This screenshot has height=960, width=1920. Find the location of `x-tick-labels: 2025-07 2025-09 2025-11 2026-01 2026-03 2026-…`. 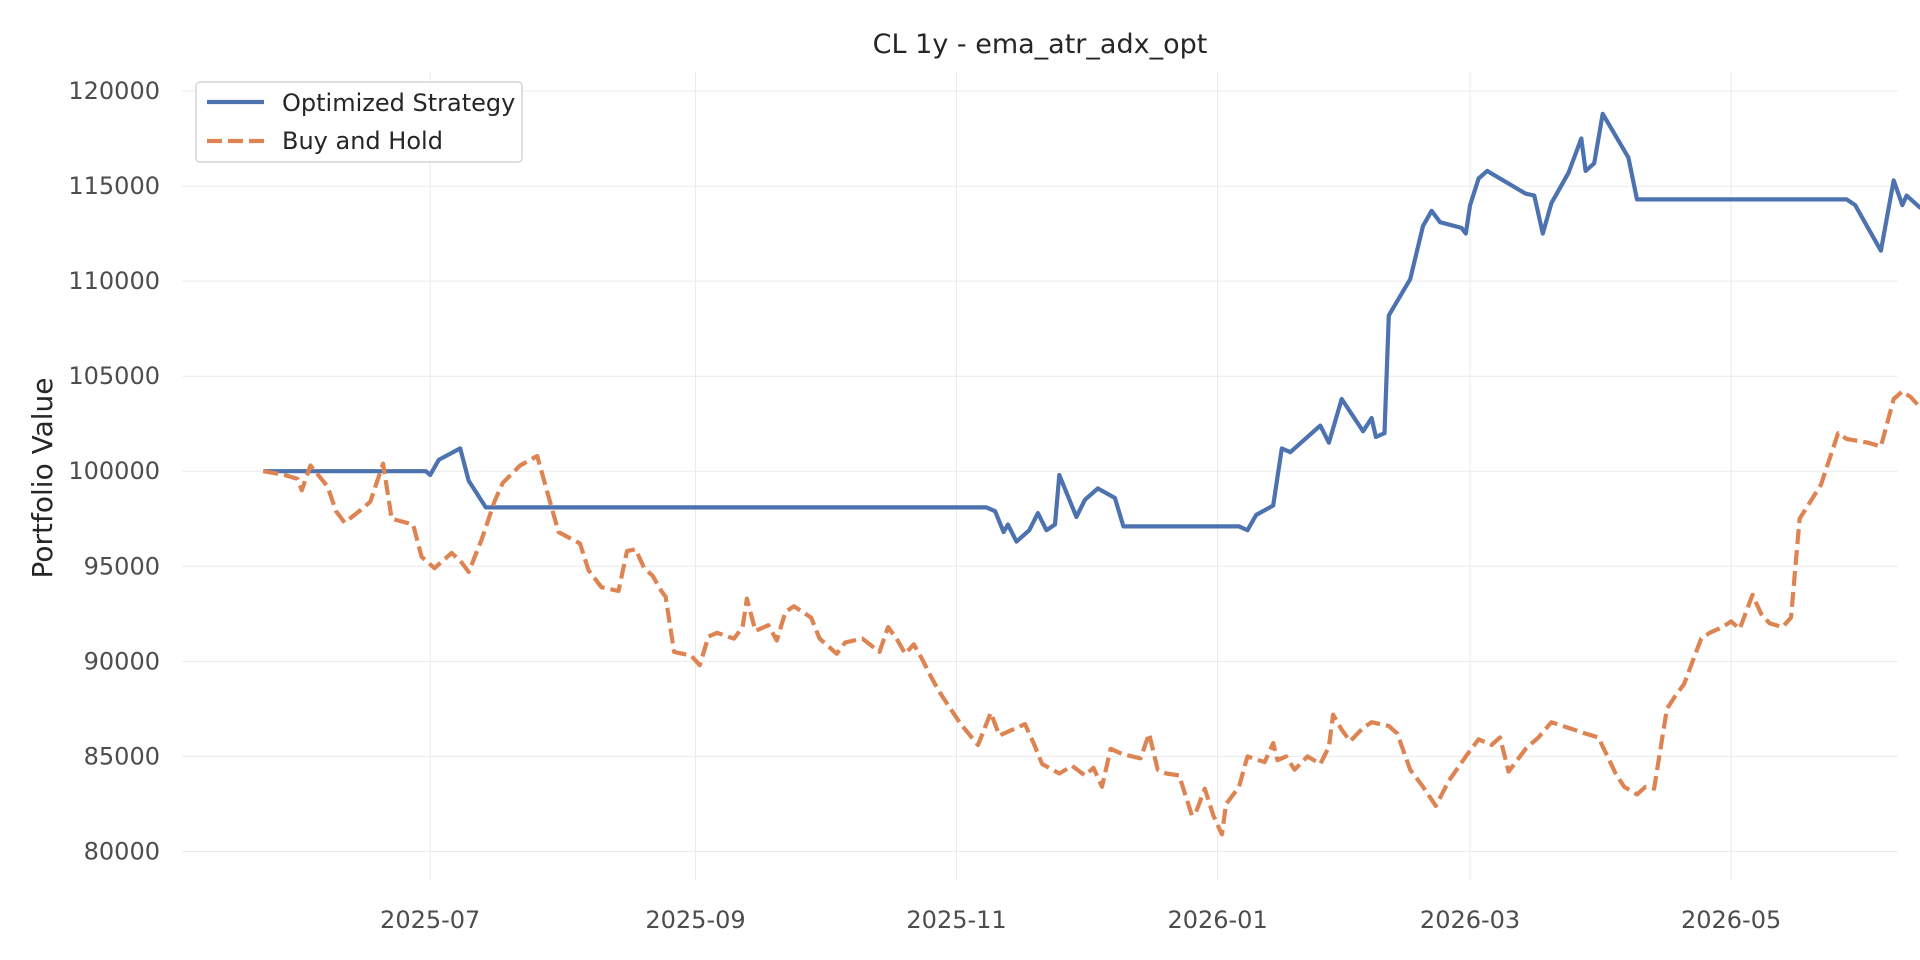

x-tick-labels: 2025-07 2025-09 2025-11 2026-01 2026-03 2026-… is located at coordinates (1080, 920).